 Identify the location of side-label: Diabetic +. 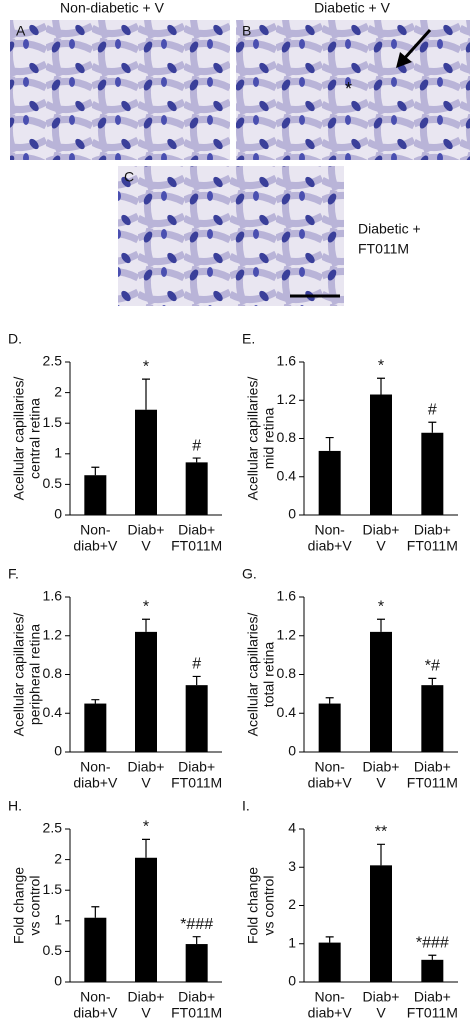
(389, 229).